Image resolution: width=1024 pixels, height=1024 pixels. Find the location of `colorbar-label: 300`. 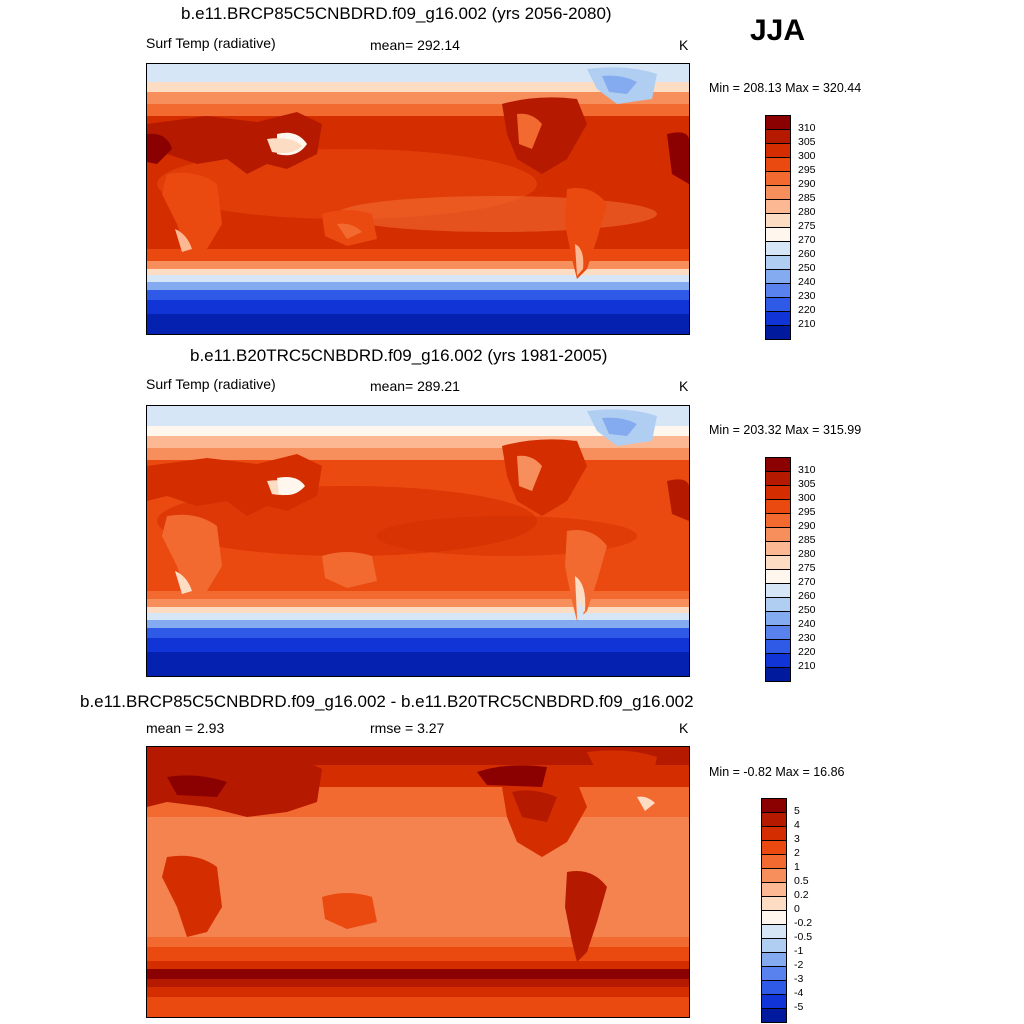

colorbar-label: 300 is located at coordinates (807, 498).